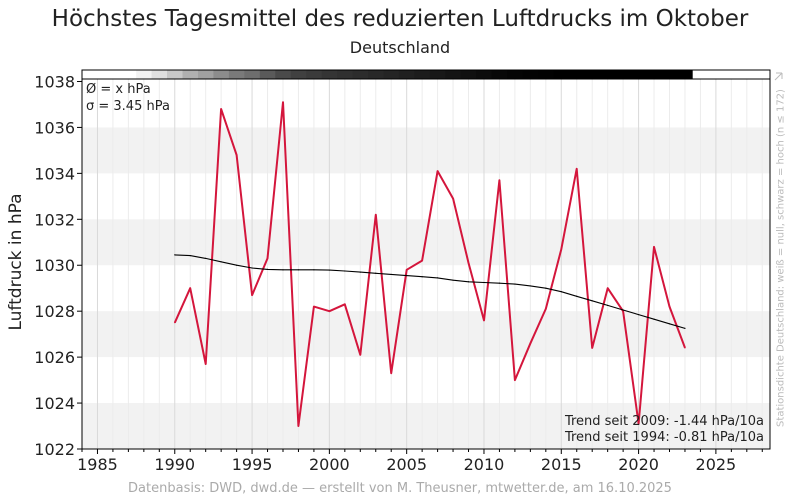  I want to click on density-cell-1985, so click(97, 74).